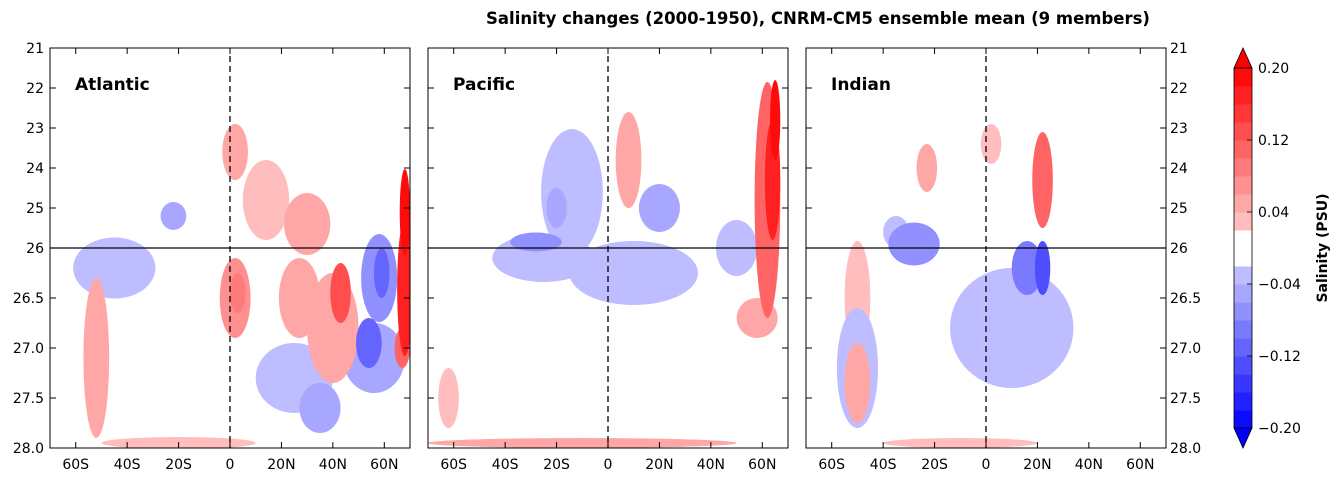 The image size is (1342, 483). Describe the element at coordinates (35, 209) in the screenshot. I see `y-tick-label-left: 25` at that location.